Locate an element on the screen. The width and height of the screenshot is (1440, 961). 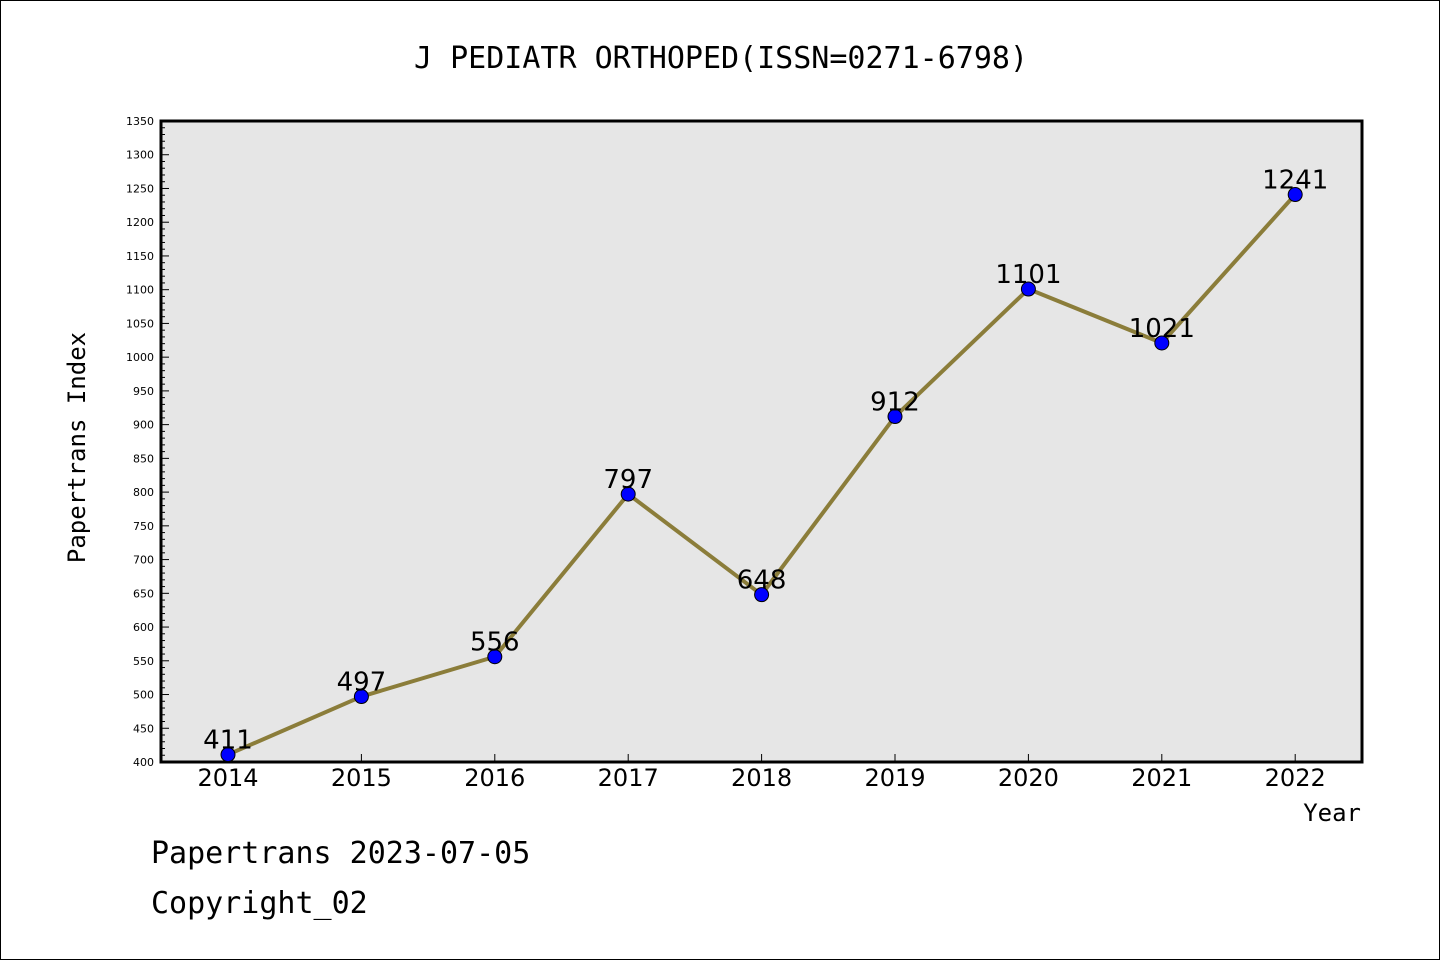
x-tick-label: 2019 is located at coordinates (894, 778).